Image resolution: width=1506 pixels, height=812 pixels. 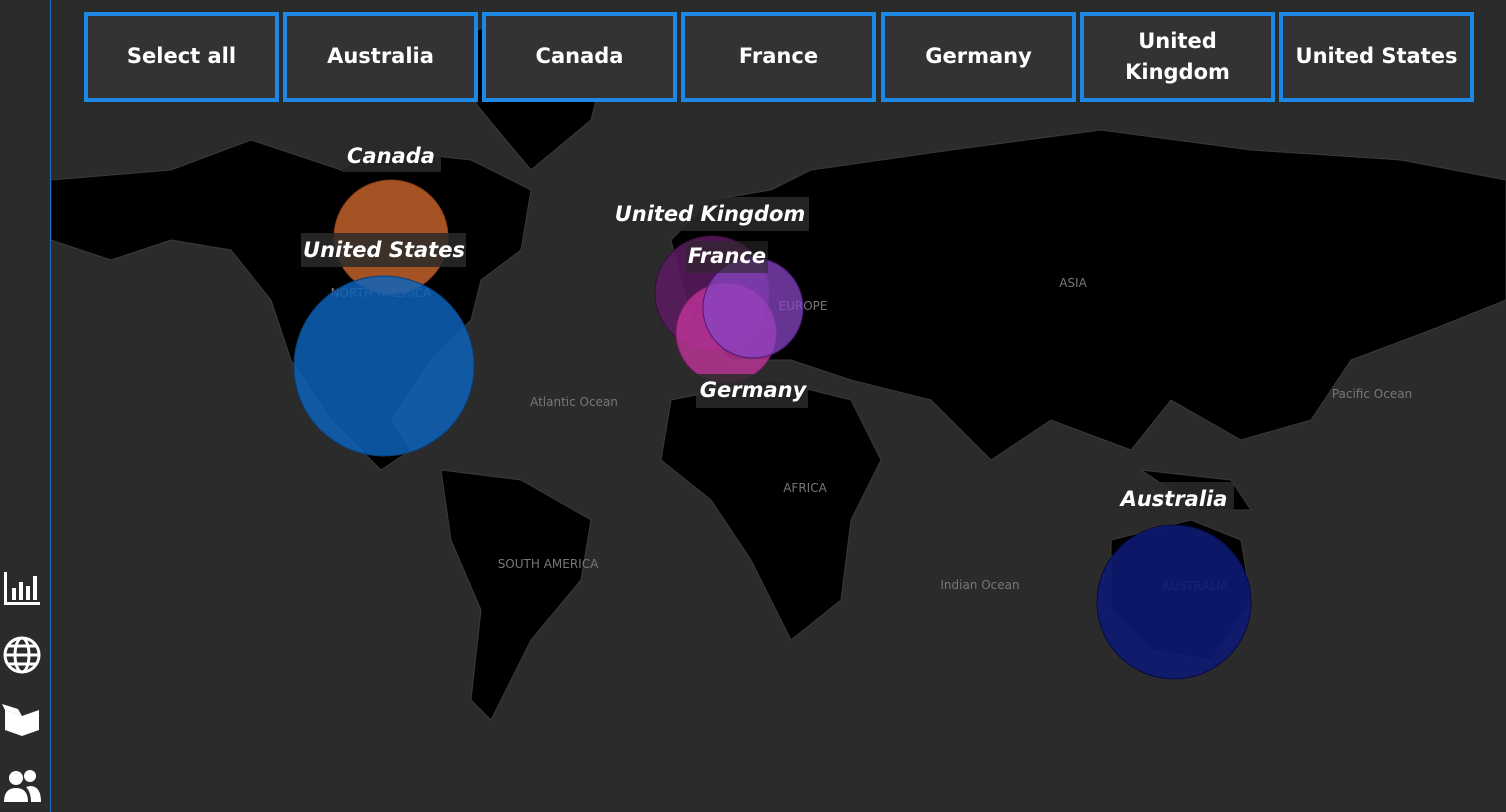 I want to click on bubble-label: Canada, so click(x=391, y=156).